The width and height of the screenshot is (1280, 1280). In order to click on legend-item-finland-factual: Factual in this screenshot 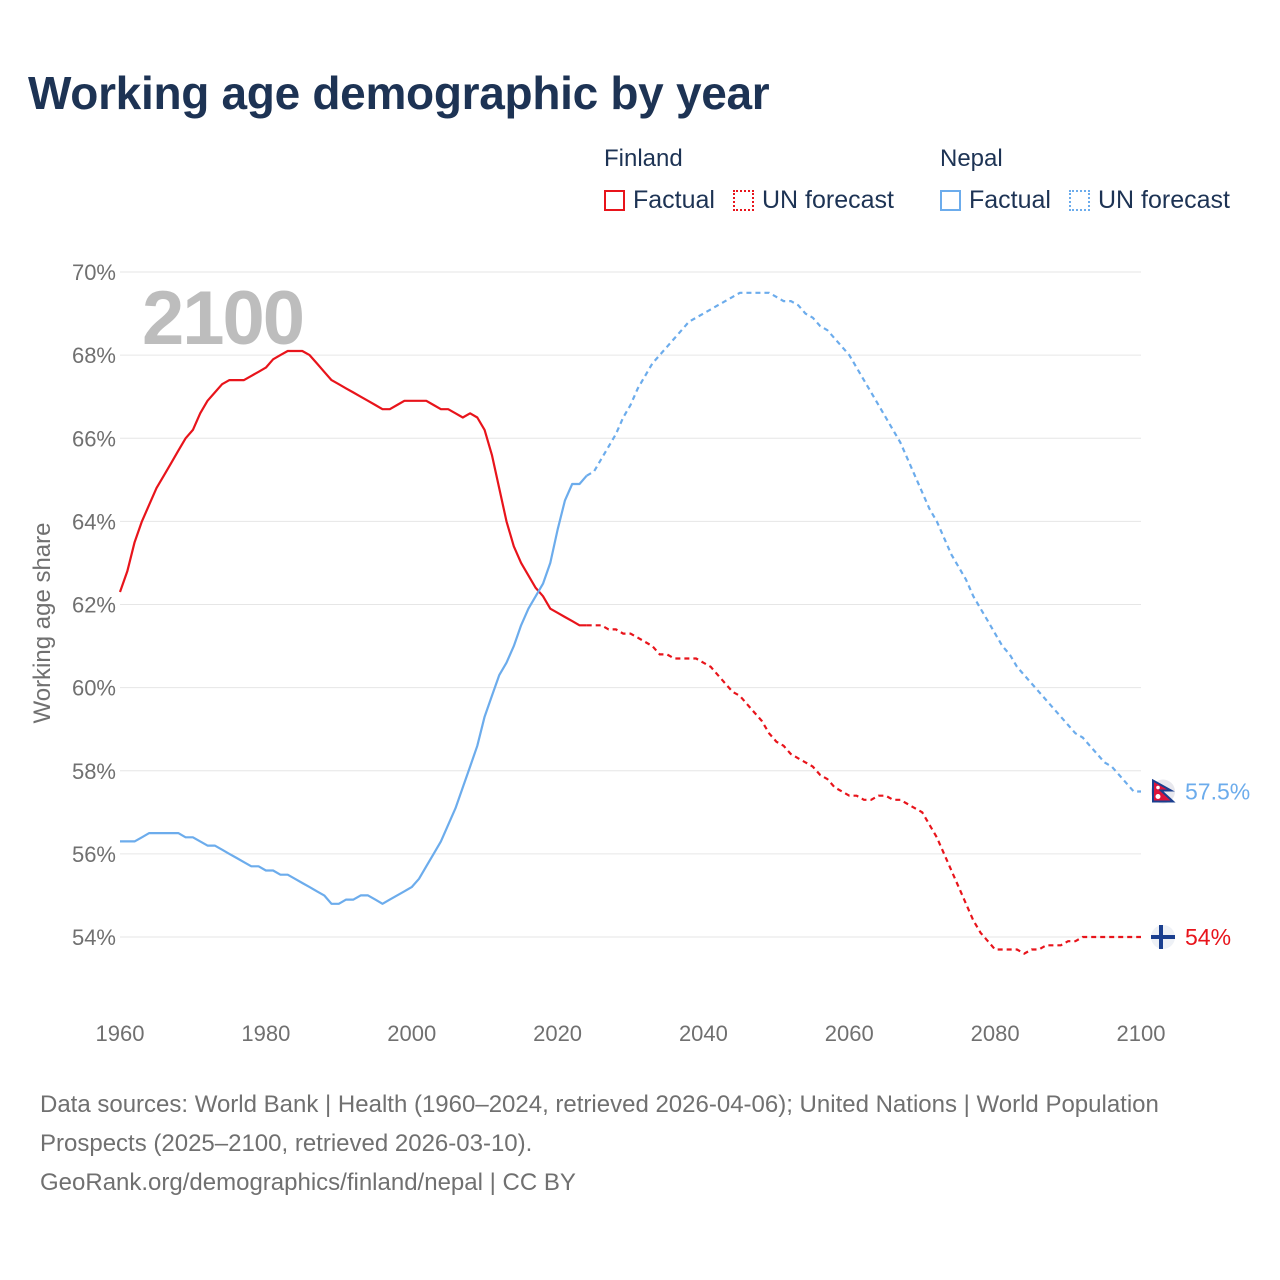, I will do `click(659, 200)`.